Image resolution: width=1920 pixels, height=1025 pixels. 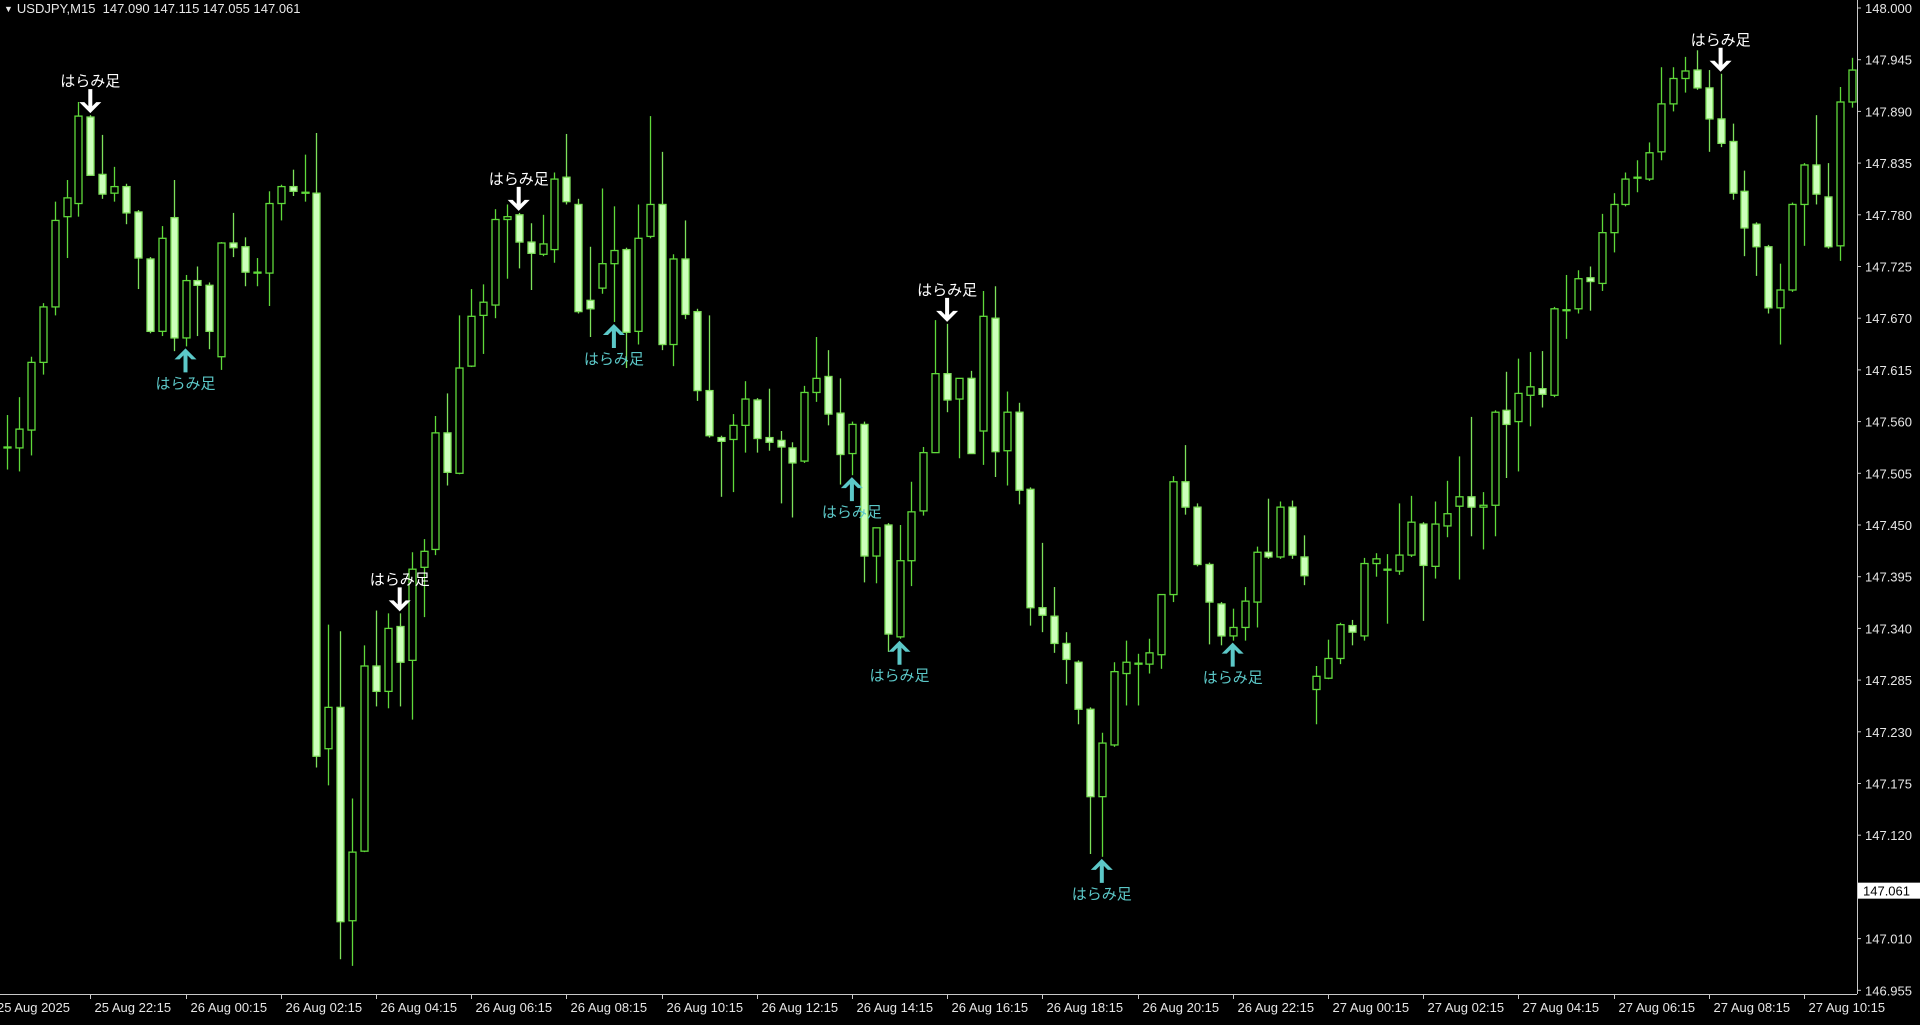 What do you see at coordinates (1888, 163) in the screenshot?
I see `price-tick-label: 147.835` at bounding box center [1888, 163].